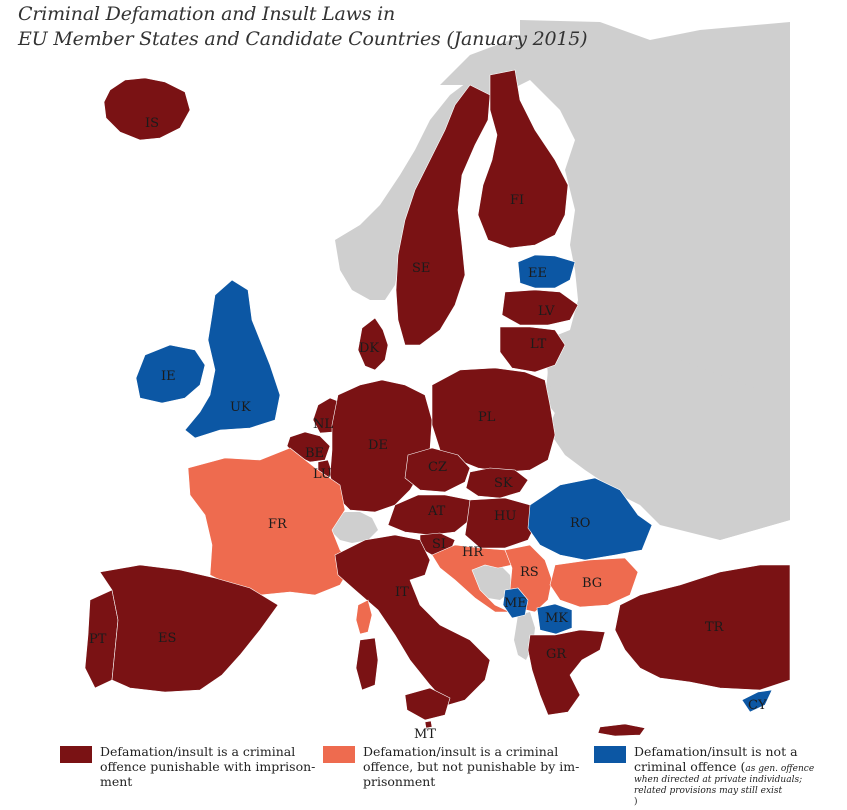 The width and height of the screenshot is (847, 810). Describe the element at coordinates (715, 627) in the screenshot. I see `label-tr: TR` at that location.